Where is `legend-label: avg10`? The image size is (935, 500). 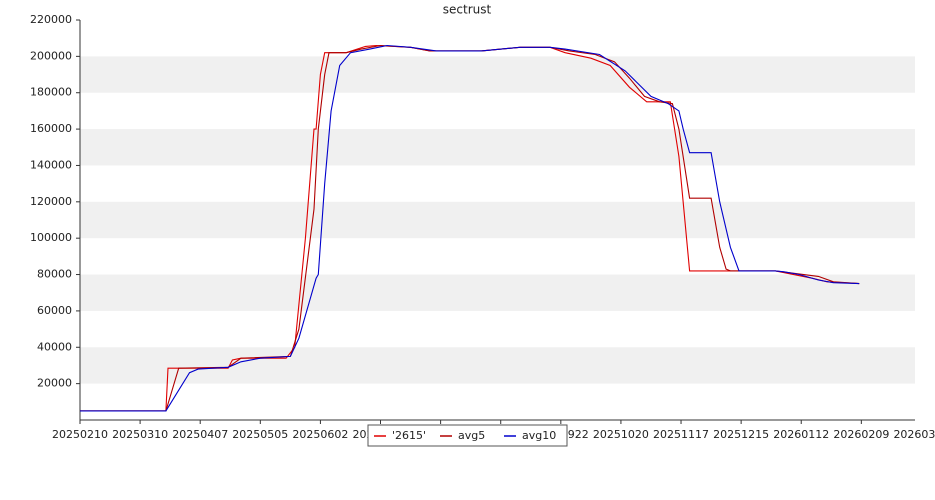 legend-label: avg10 is located at coordinates (539, 435).